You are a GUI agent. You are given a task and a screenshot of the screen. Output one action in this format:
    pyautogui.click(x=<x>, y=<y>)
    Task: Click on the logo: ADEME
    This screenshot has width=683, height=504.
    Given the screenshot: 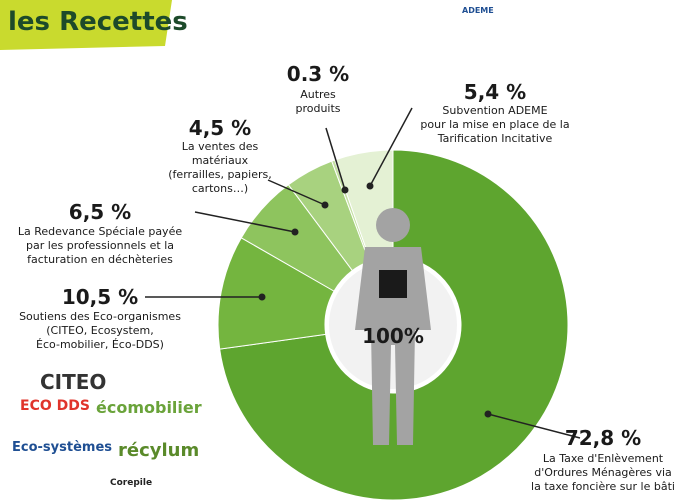 What is the action you would take?
    pyautogui.click(x=478, y=10)
    